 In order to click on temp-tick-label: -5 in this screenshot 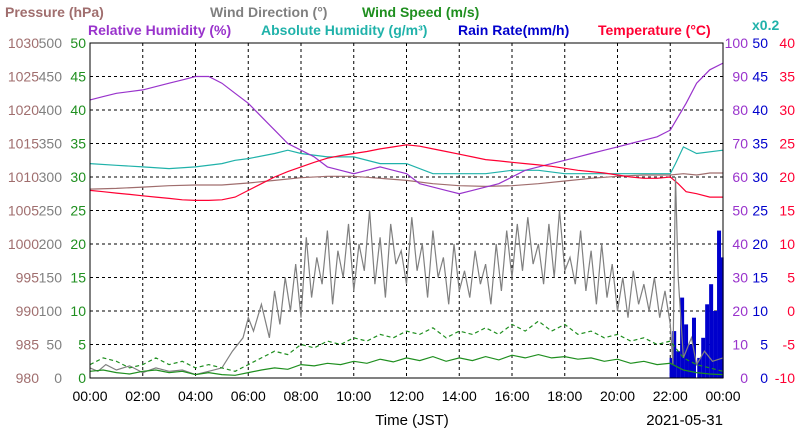, I will do `click(789, 345)`.